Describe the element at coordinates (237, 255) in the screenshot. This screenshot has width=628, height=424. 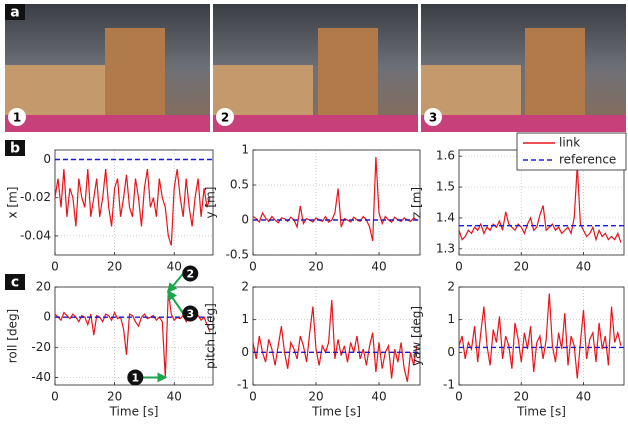
I see `y-tick-label: -0.5` at that location.